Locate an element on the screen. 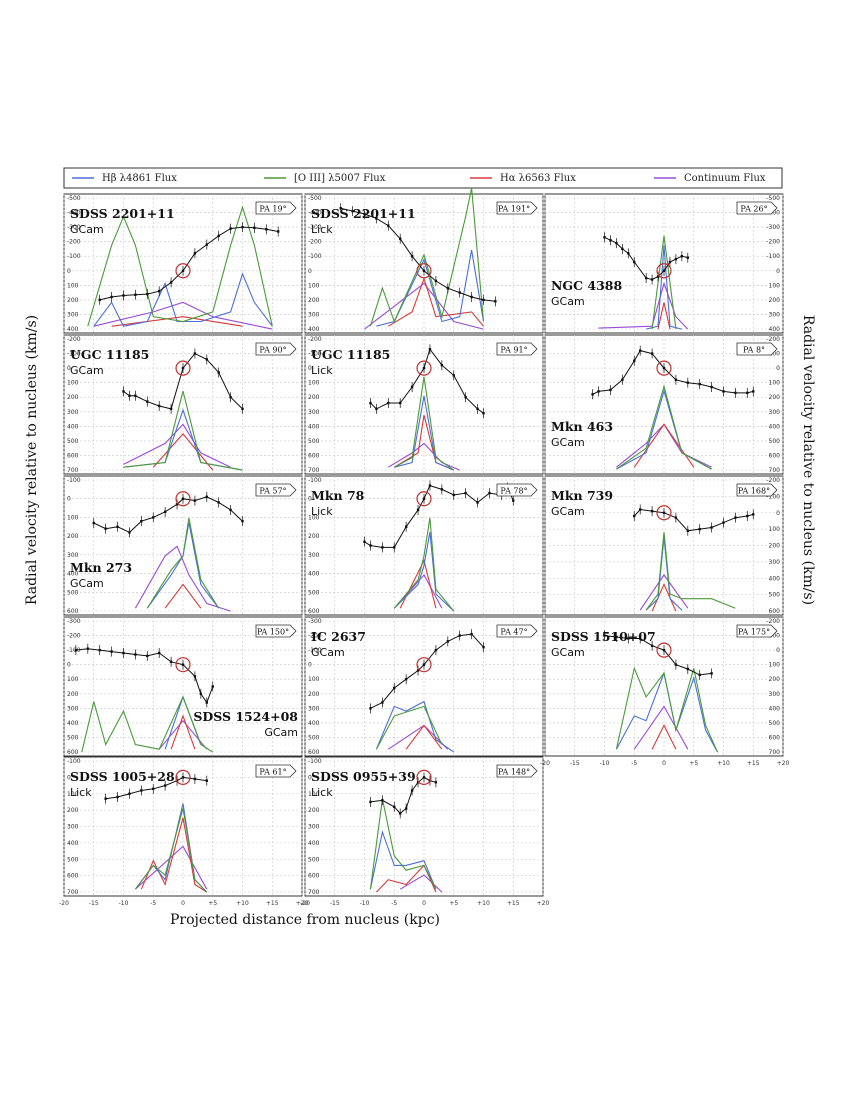 Image resolution: width=845 pixels, height=1093 pixels. y-tick-label: 200 is located at coordinates (775, 546).